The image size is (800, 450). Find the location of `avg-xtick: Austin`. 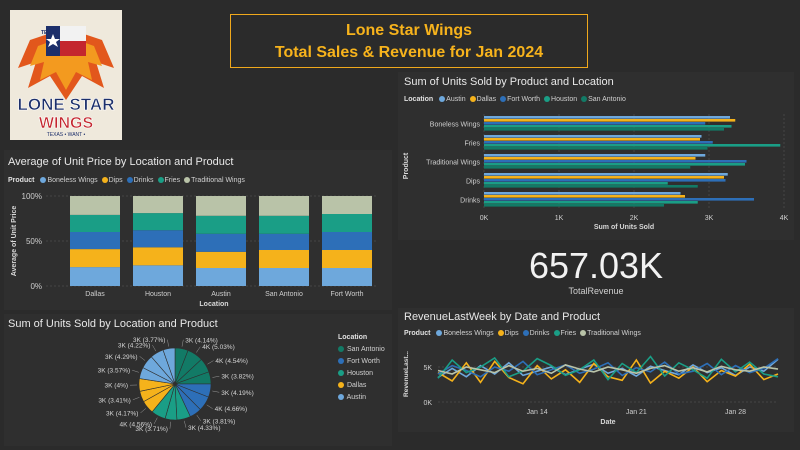

avg-xtick: Austin is located at coordinates (221, 294).